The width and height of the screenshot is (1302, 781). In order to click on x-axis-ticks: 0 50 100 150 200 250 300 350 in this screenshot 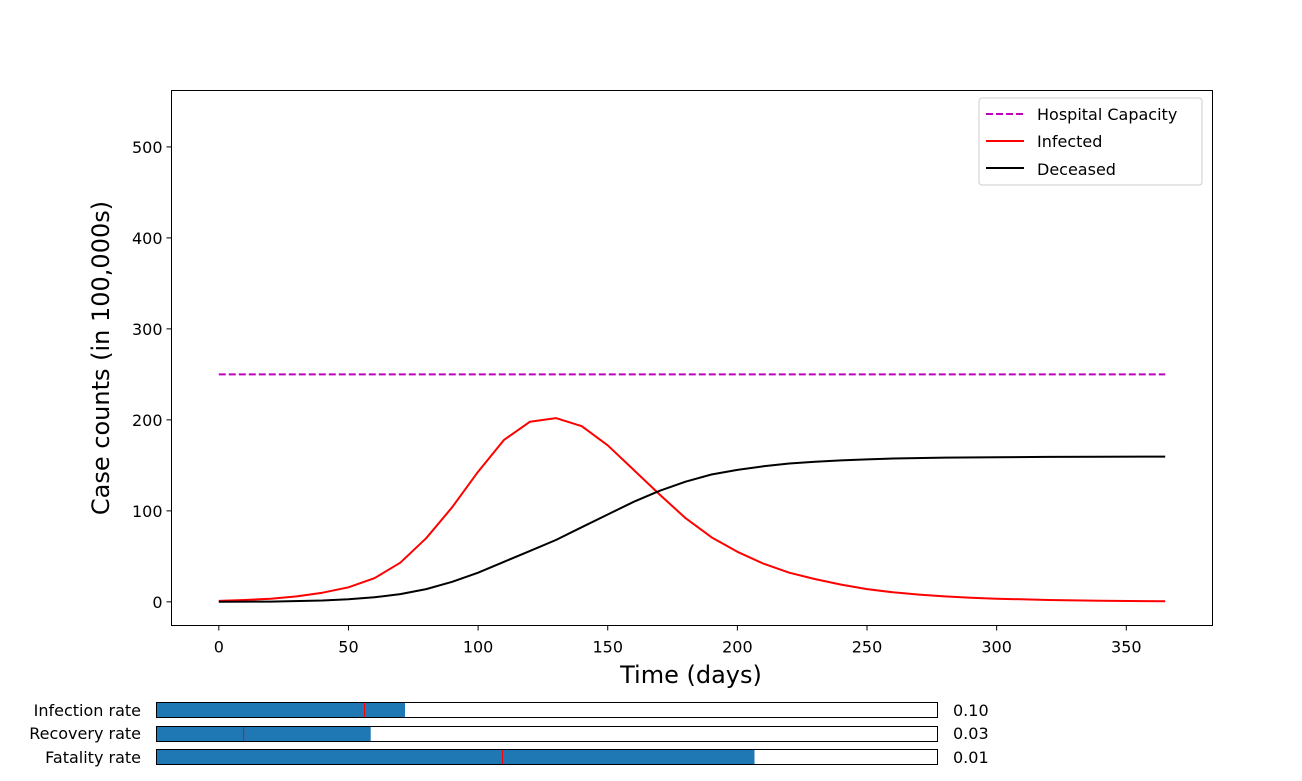, I will do `click(678, 641)`.